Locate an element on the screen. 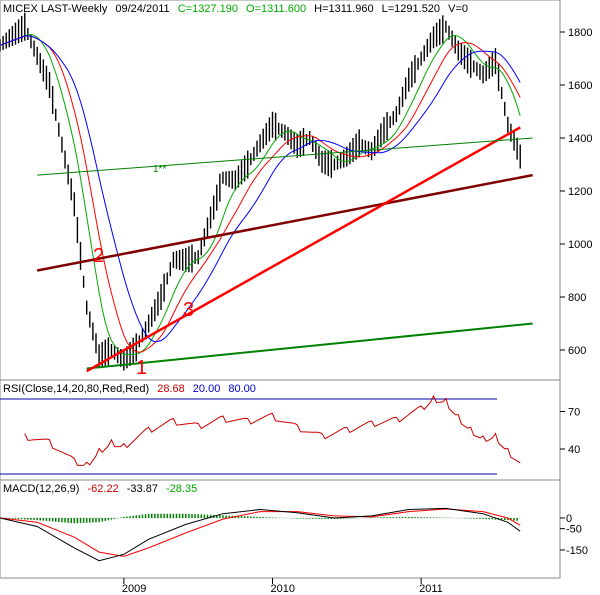 The image size is (600, 595). trend-label-3: 3 is located at coordinates (188, 310).